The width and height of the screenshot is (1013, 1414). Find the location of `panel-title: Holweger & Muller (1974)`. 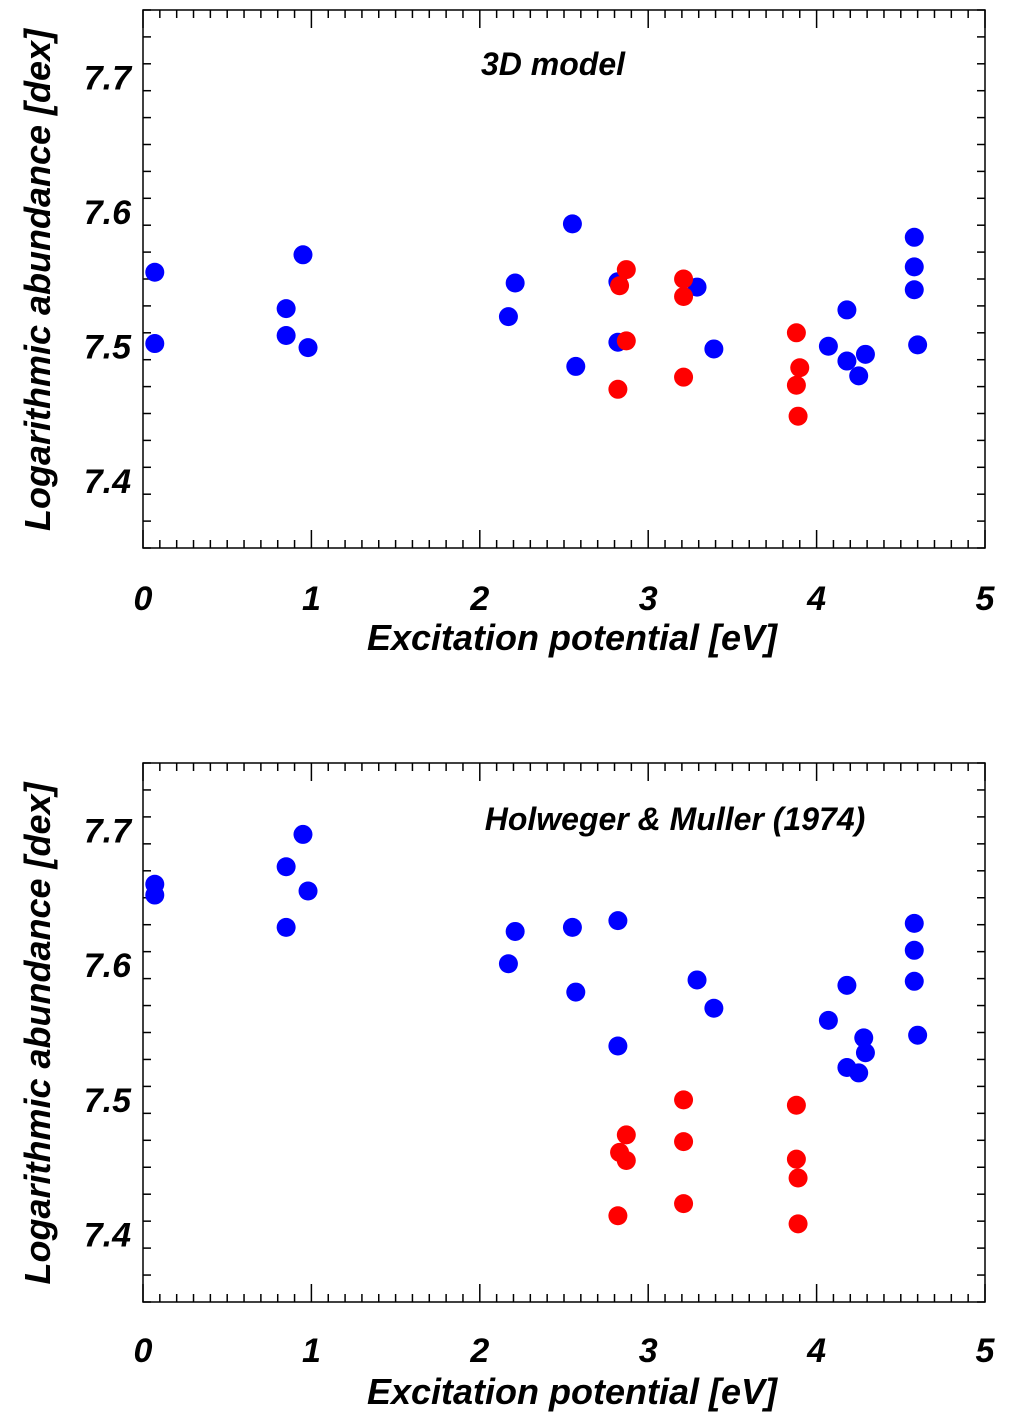

panel-title: Holweger & Muller (1974) is located at coordinates (675, 819).